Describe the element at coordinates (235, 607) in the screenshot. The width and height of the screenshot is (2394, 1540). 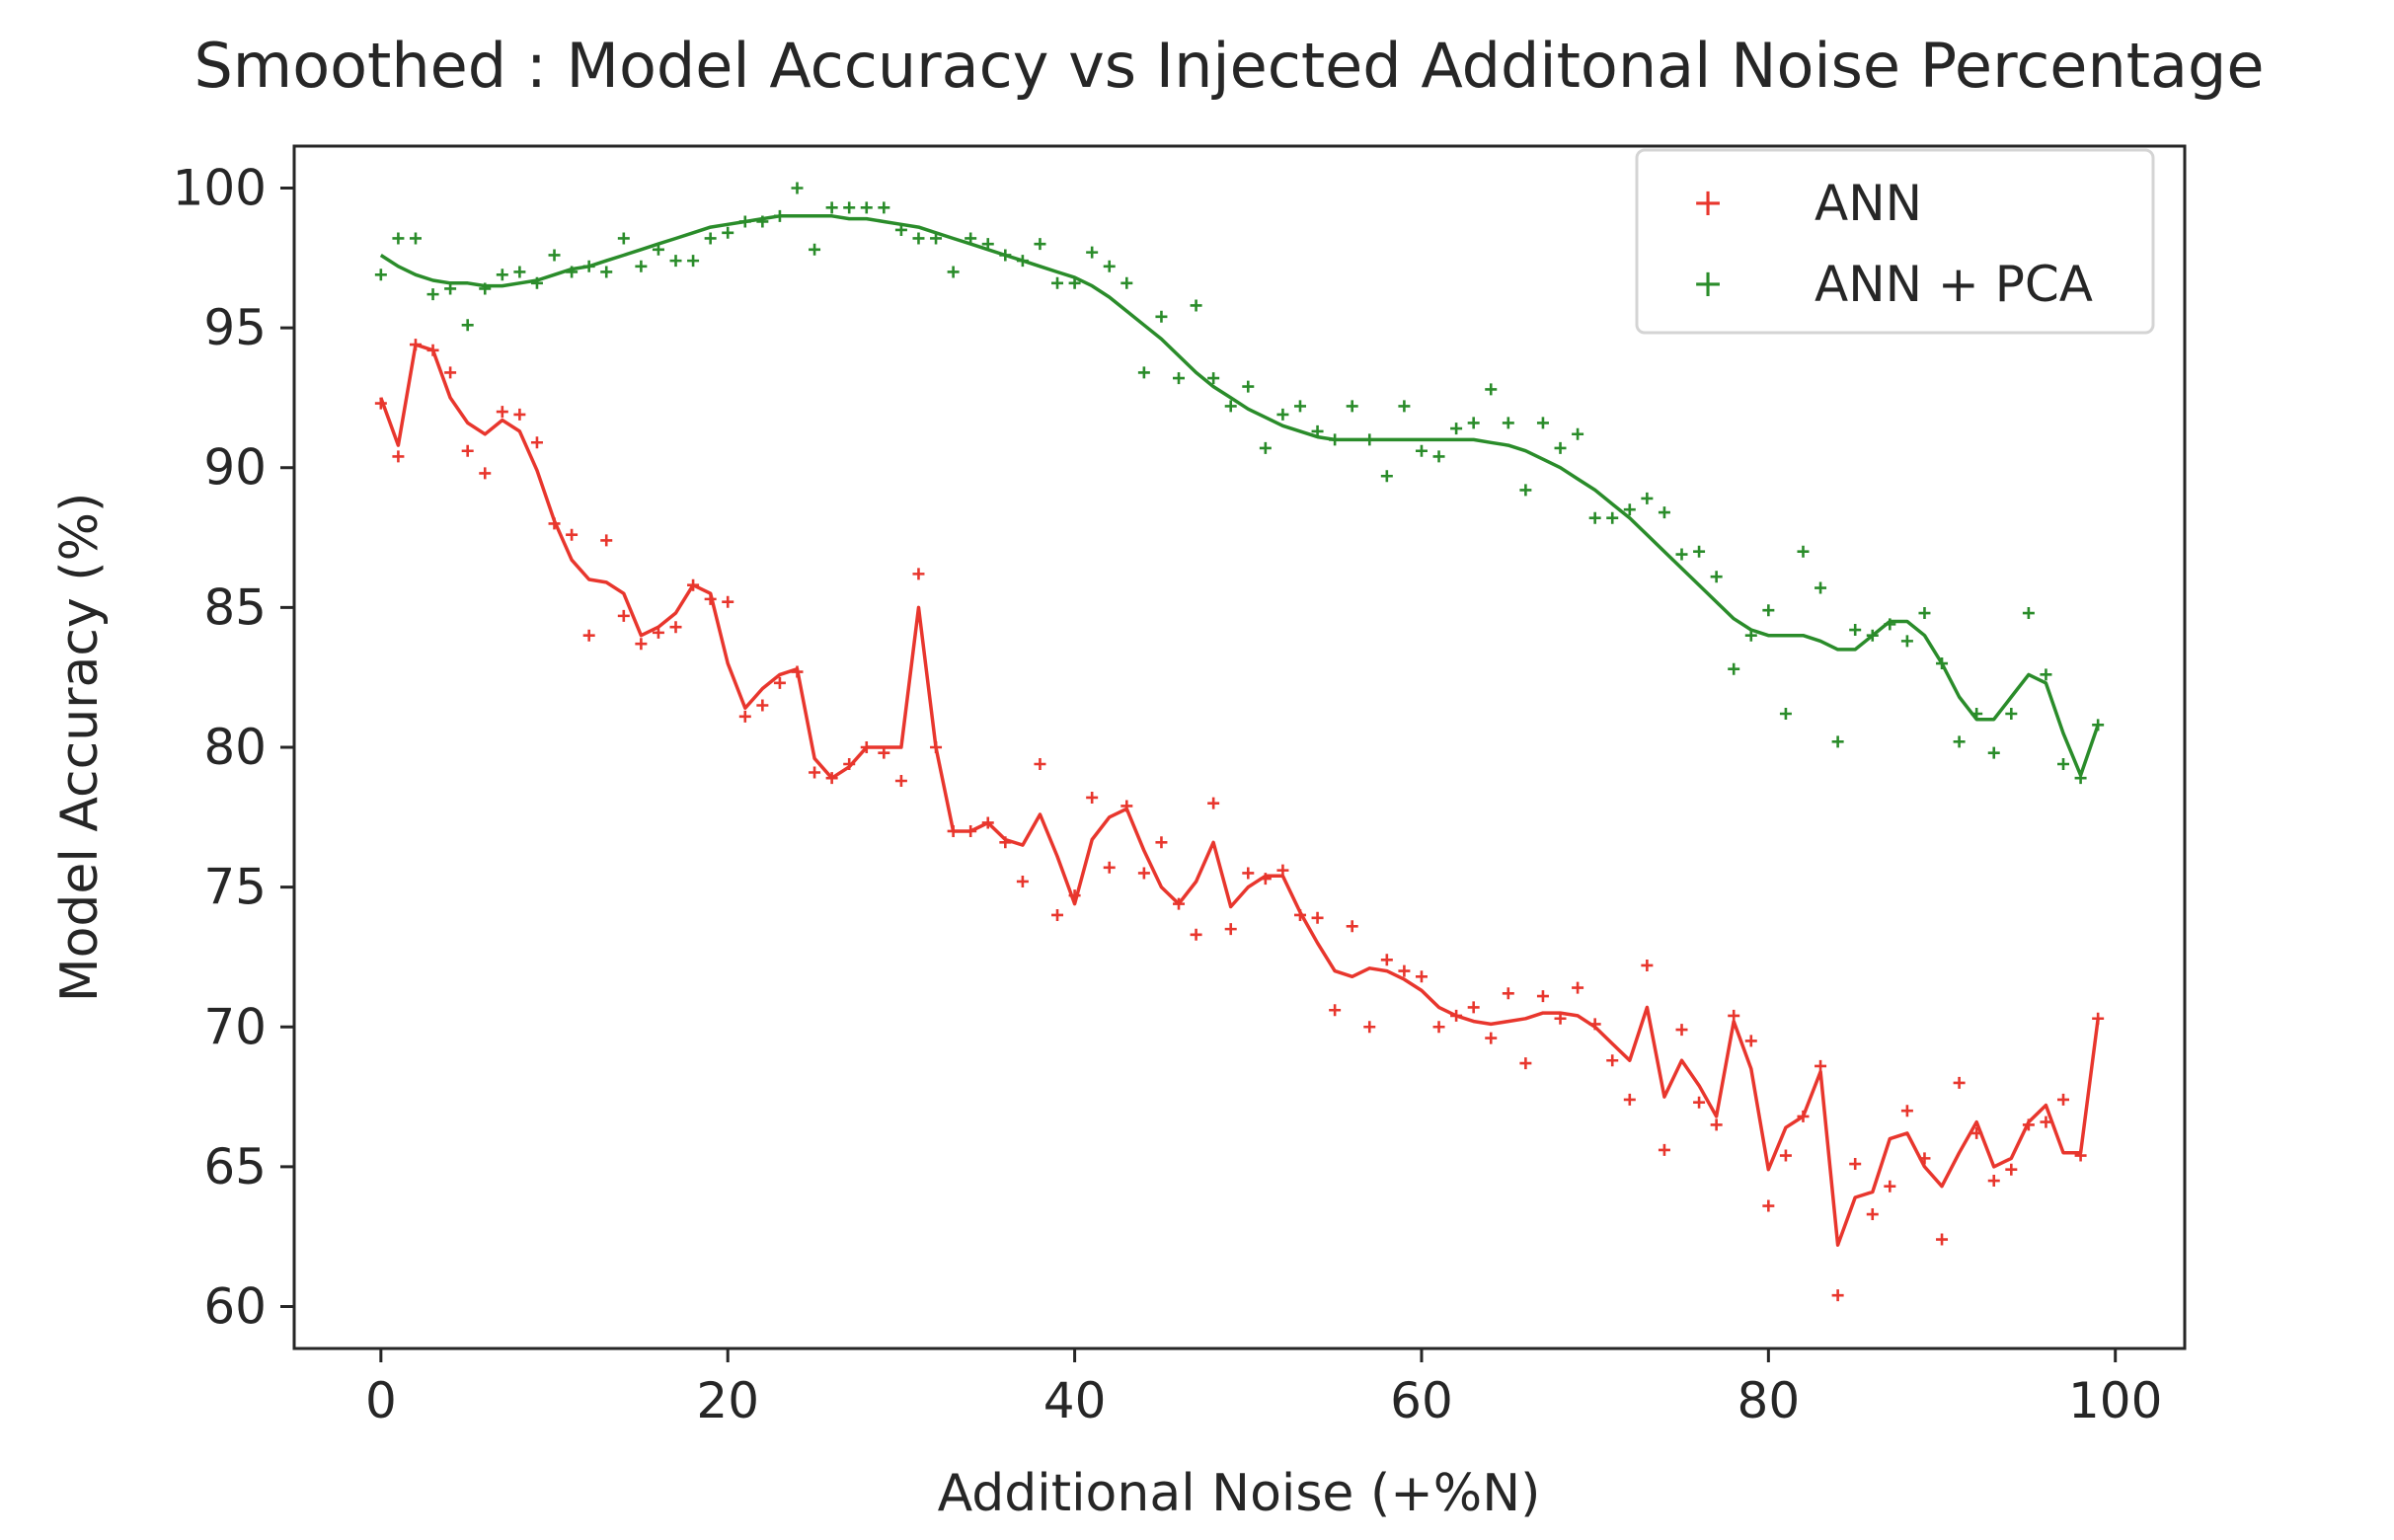
I see `y-tick-label: 85` at that location.